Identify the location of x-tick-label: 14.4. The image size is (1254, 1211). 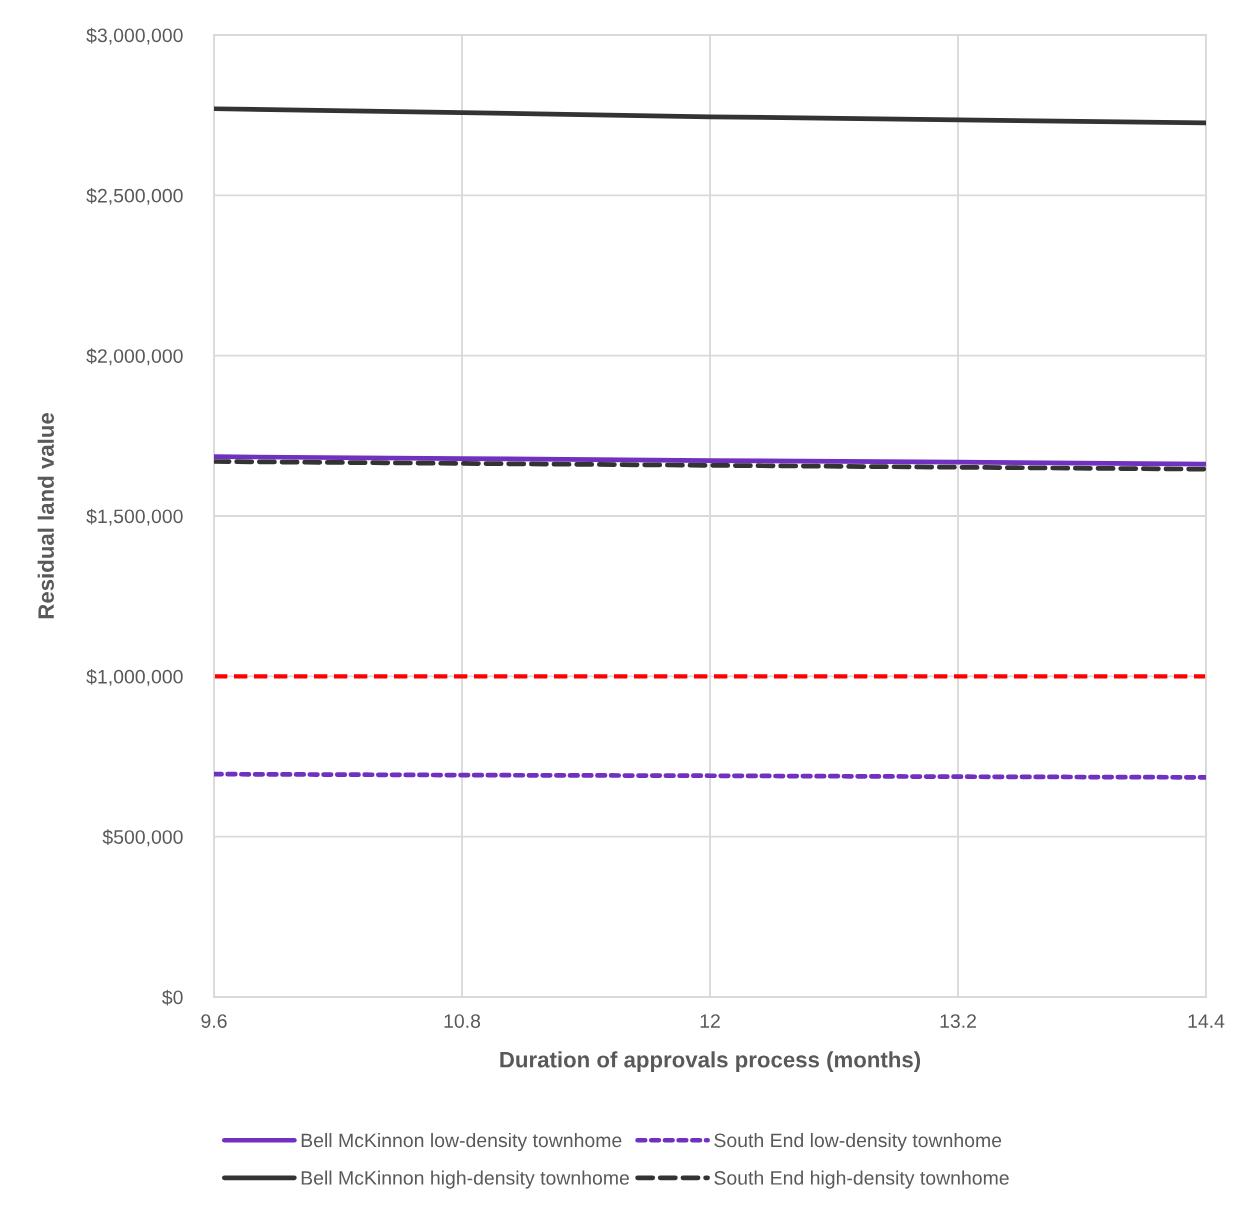
(1206, 1021).